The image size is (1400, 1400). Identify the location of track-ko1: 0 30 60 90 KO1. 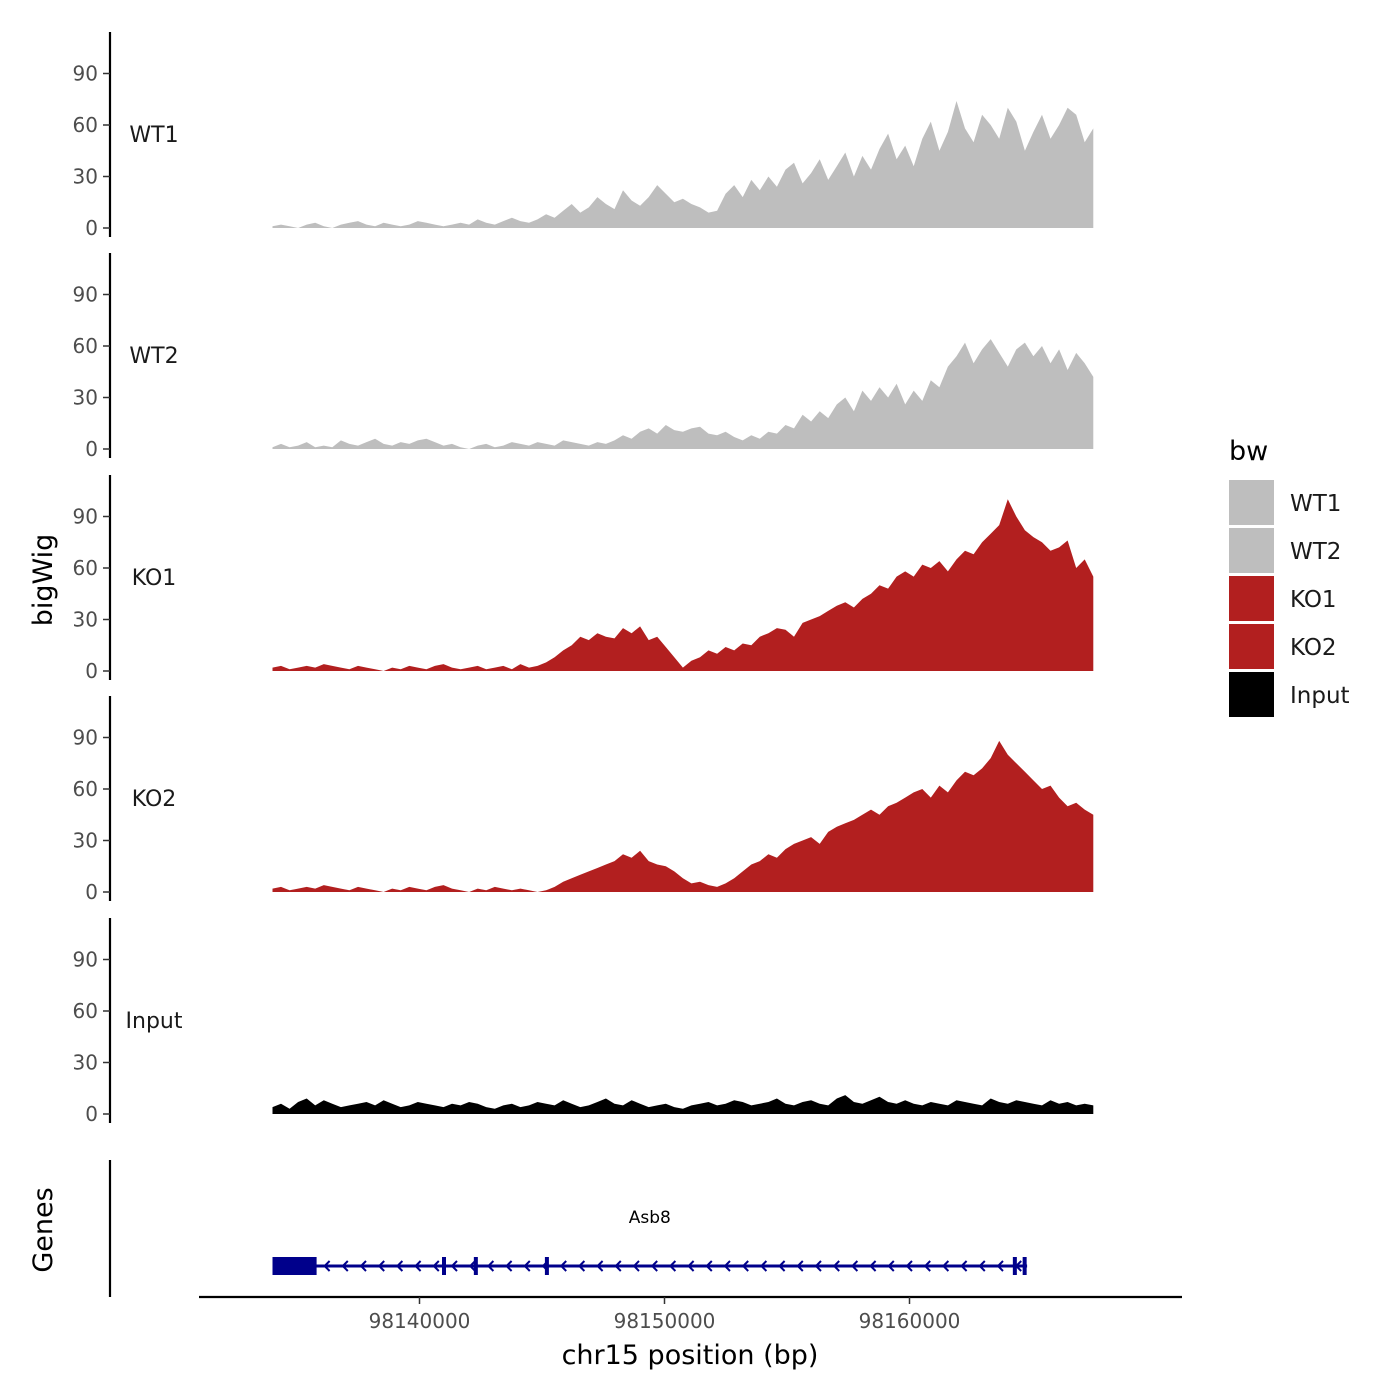
(583, 579).